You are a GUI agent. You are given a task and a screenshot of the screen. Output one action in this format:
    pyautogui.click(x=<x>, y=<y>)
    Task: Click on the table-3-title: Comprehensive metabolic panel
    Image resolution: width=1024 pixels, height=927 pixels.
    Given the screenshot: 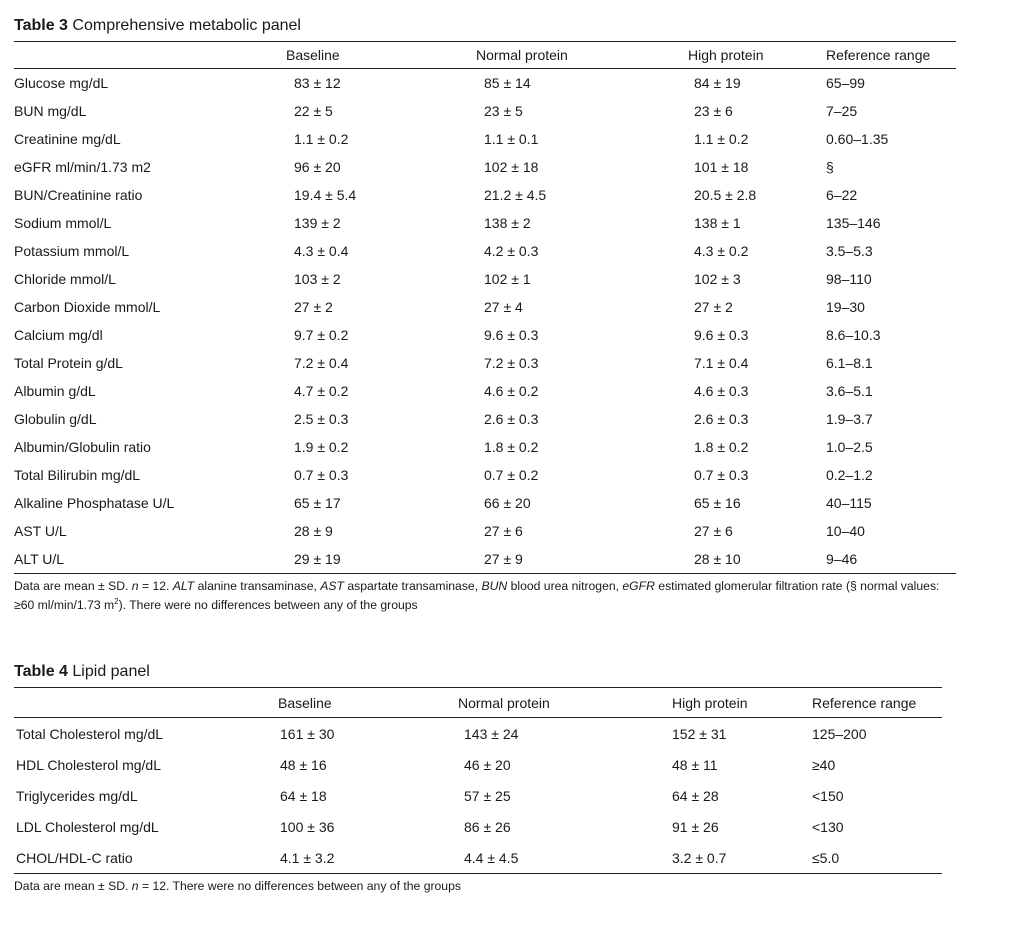 What is the action you would take?
    pyautogui.click(x=186, y=25)
    